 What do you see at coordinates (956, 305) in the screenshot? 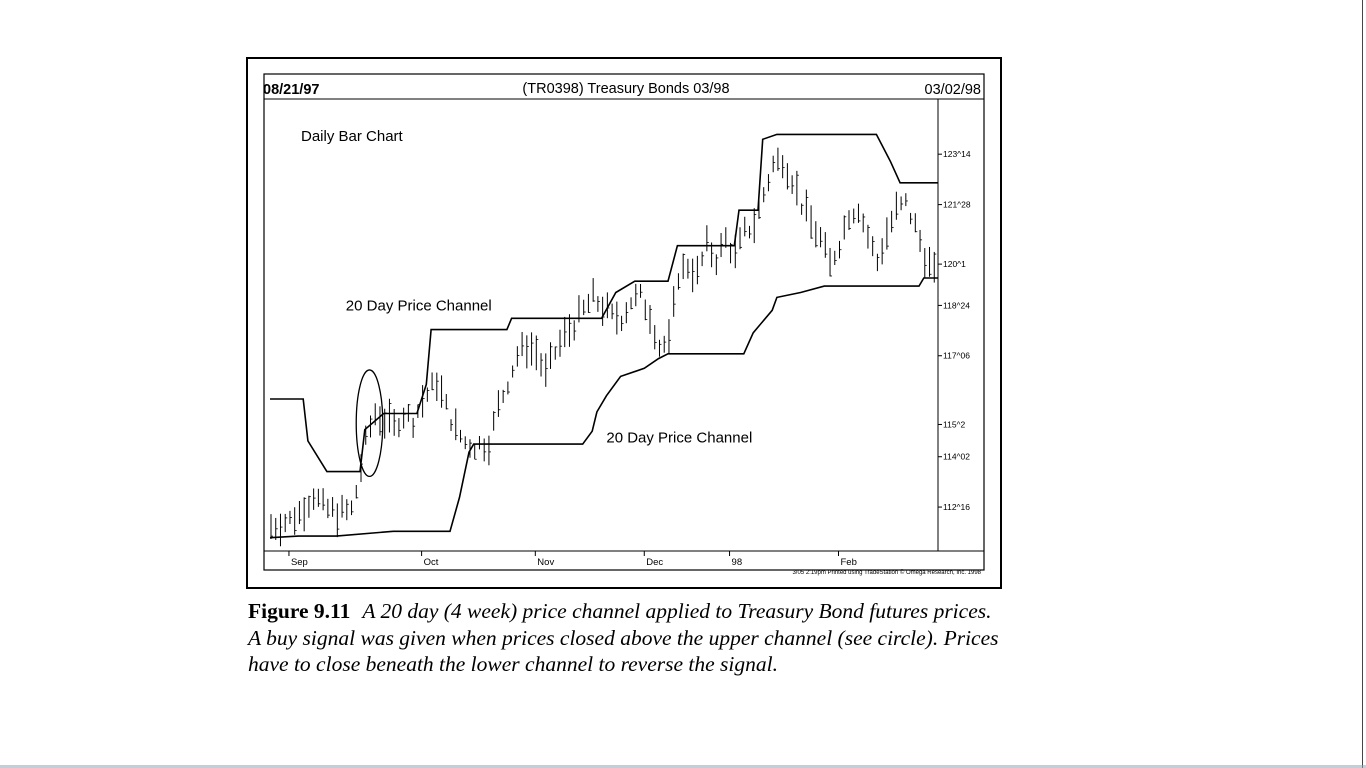
I see `y-tick-label: 118^24` at bounding box center [956, 305].